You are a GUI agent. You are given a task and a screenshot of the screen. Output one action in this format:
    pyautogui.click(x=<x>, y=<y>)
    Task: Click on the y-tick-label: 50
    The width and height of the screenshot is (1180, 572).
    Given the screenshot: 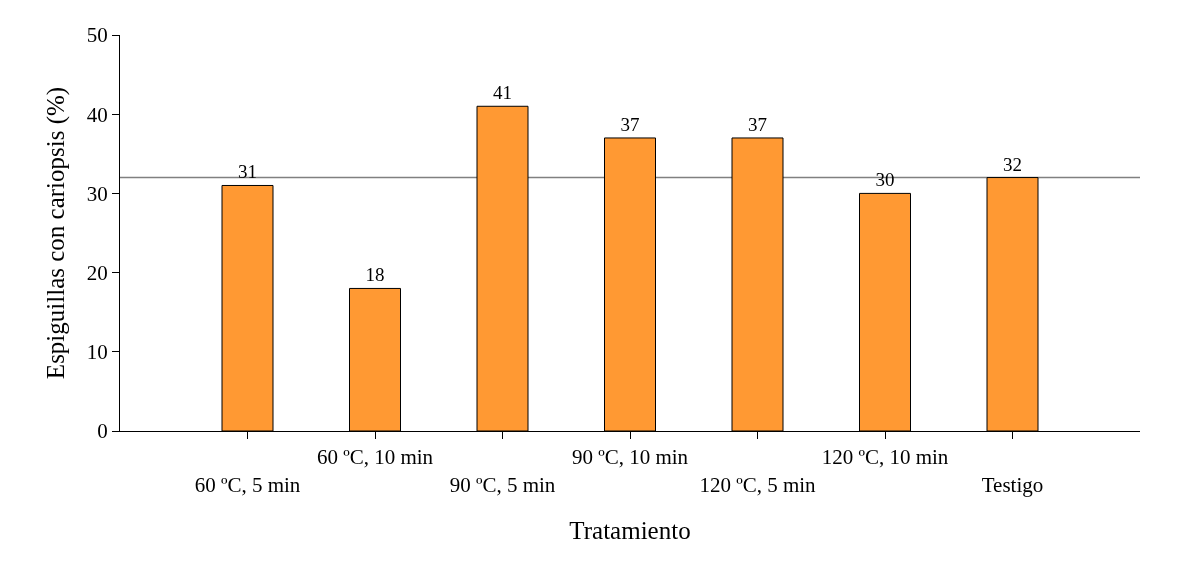 What is the action you would take?
    pyautogui.click(x=97, y=35)
    